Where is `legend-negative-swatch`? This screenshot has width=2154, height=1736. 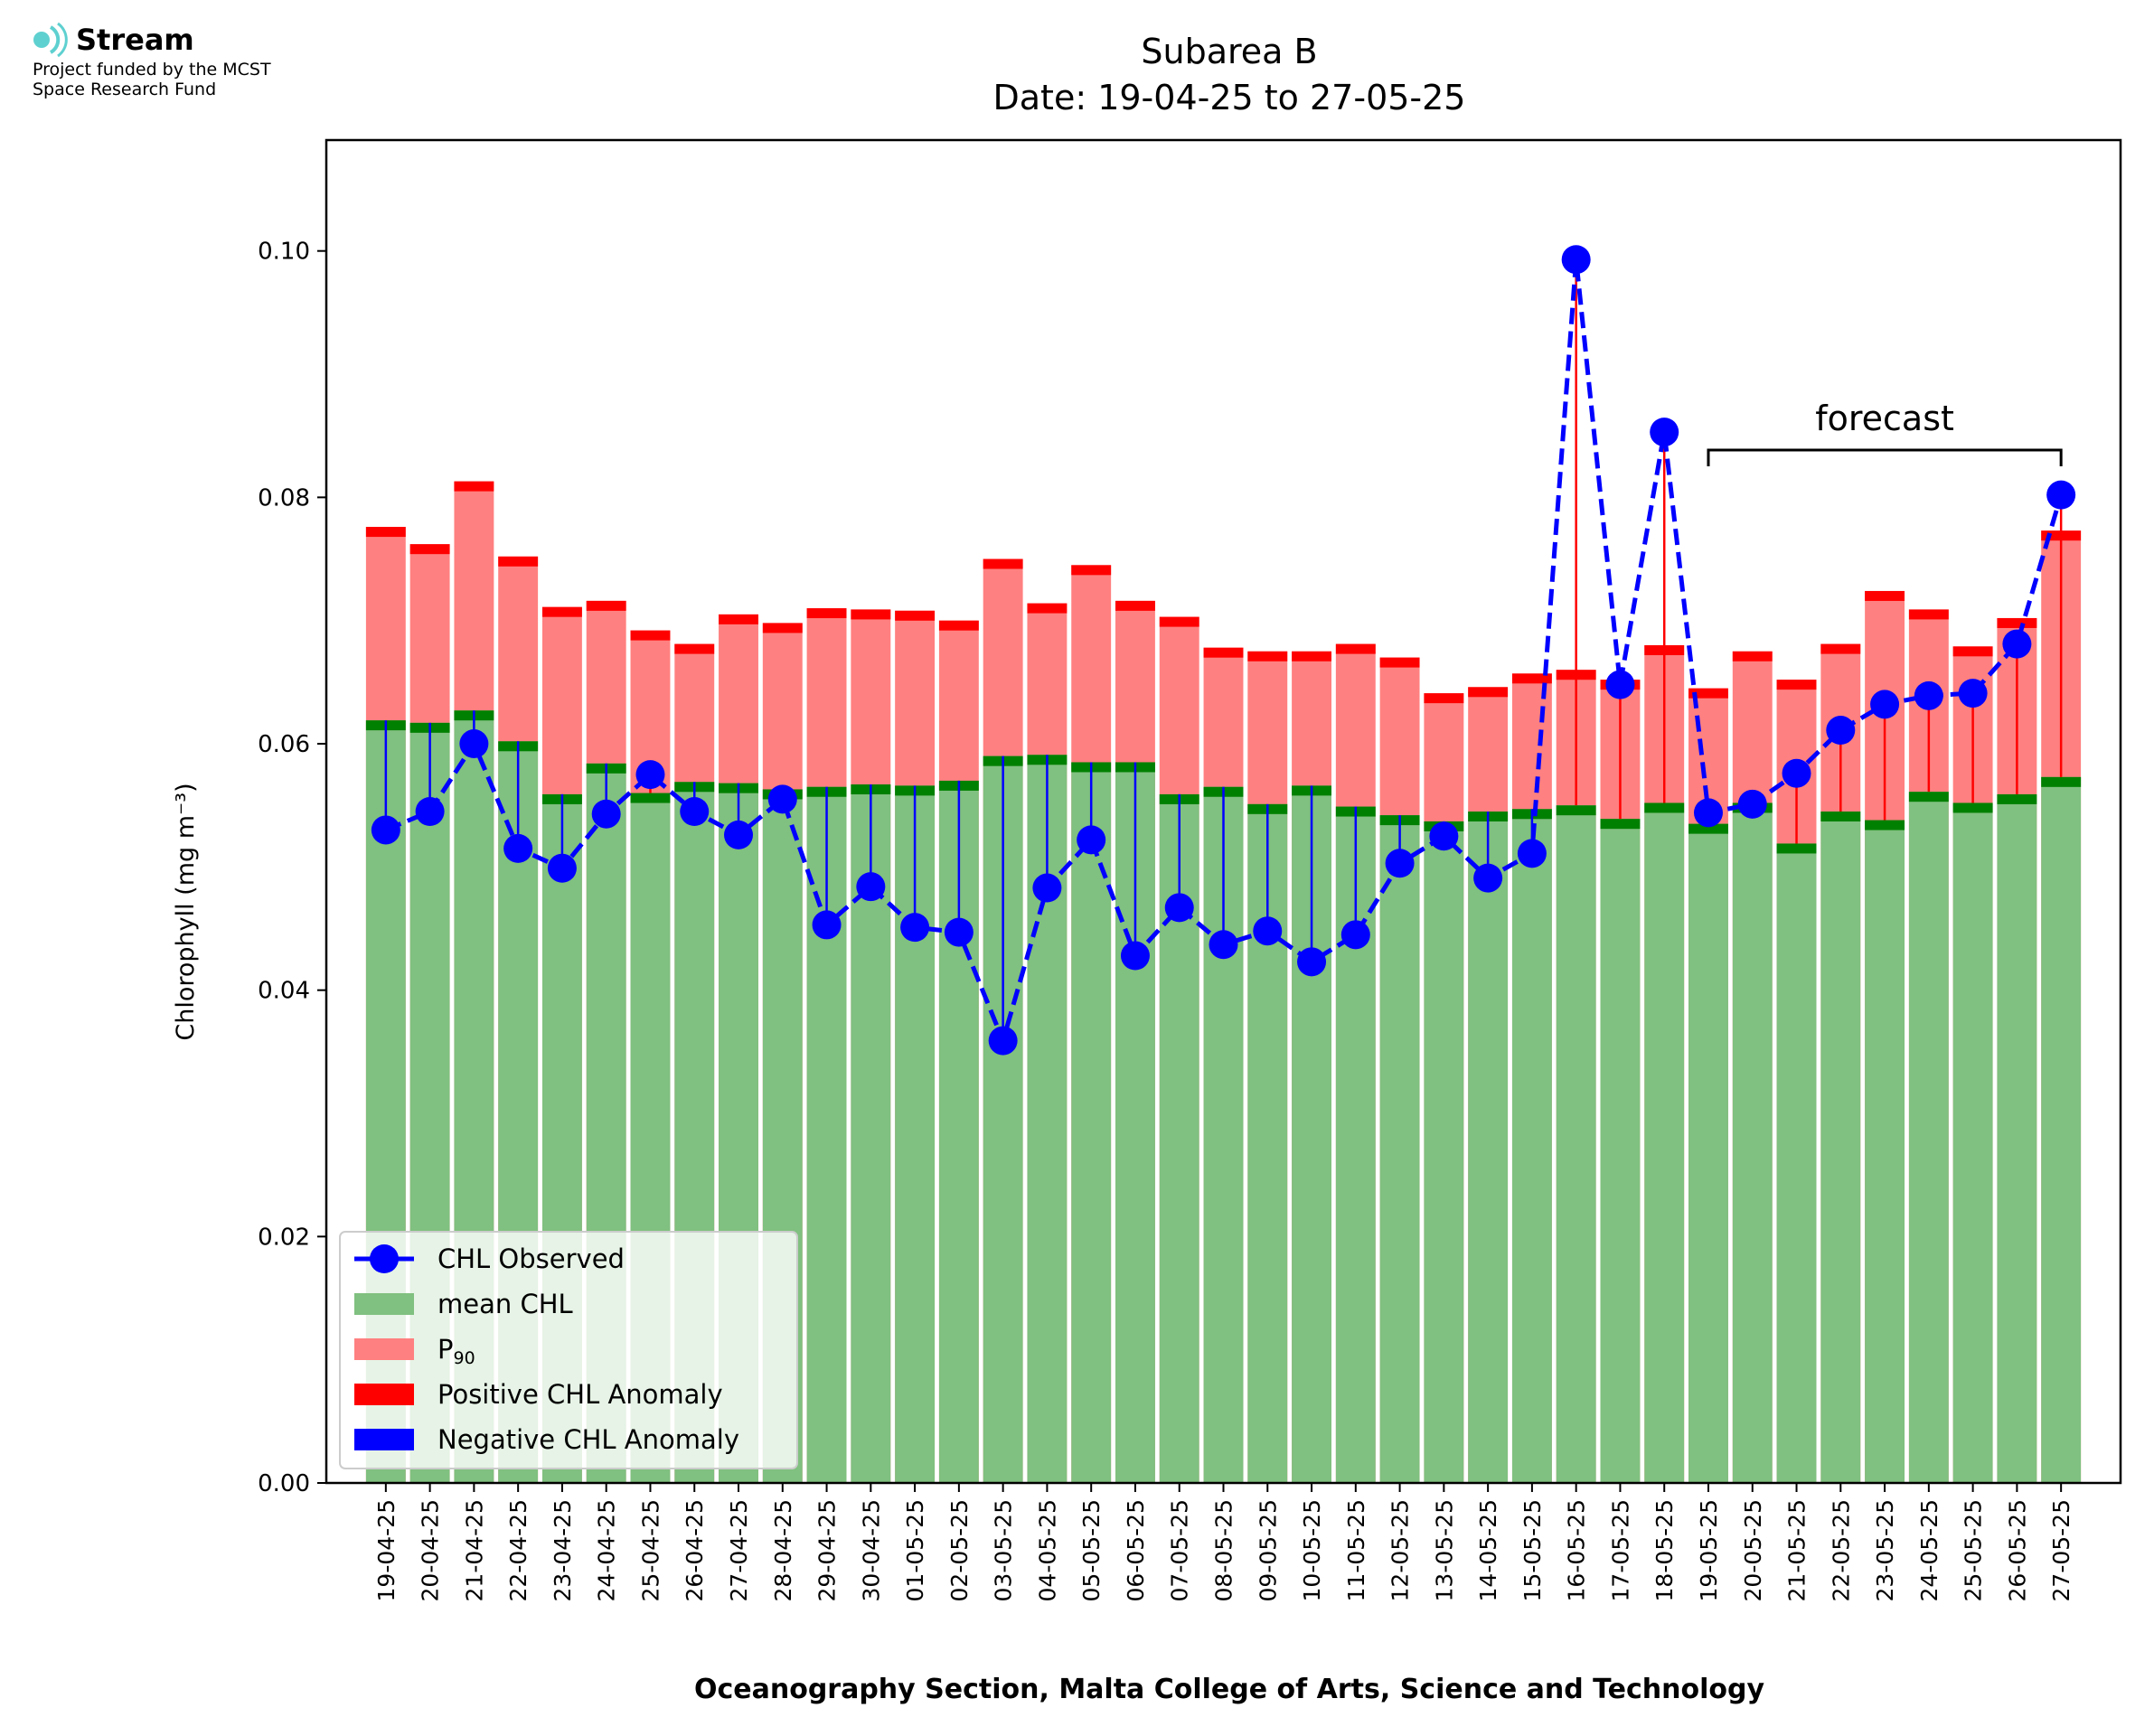 legend-negative-swatch is located at coordinates (384, 1439).